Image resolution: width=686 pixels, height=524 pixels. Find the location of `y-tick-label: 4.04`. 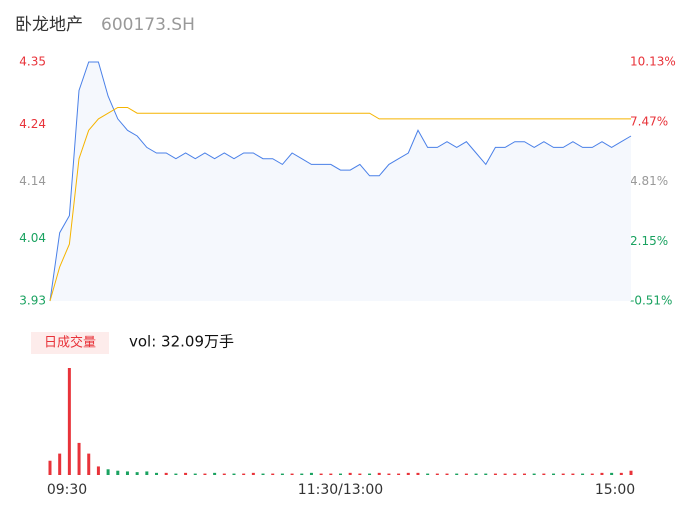

y-tick-label: 4.04 is located at coordinates (32, 238).